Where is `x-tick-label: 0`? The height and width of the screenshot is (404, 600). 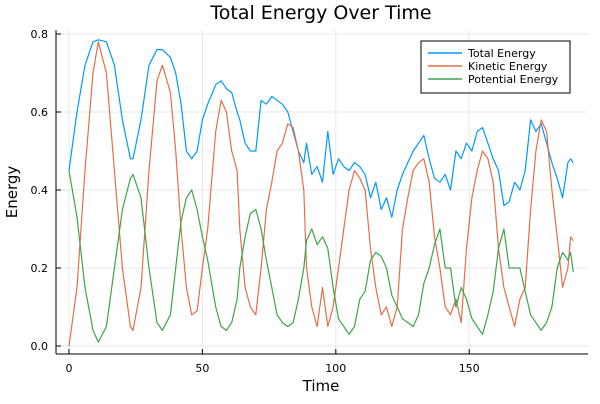
x-tick-label: 0 is located at coordinates (69, 368).